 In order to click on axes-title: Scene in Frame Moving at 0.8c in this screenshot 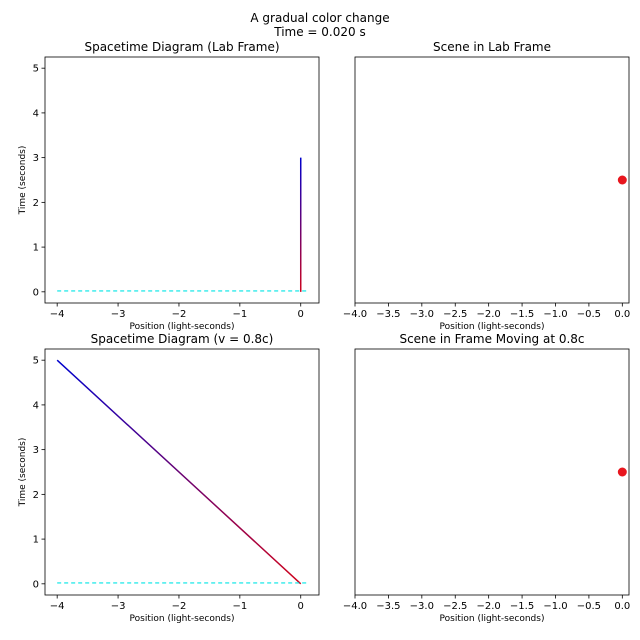, I will do `click(491, 339)`.